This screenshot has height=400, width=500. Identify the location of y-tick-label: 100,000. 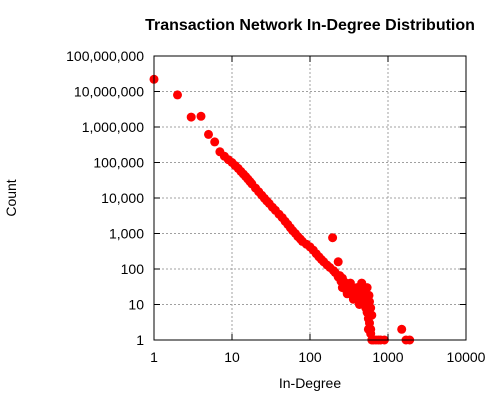
(118, 163).